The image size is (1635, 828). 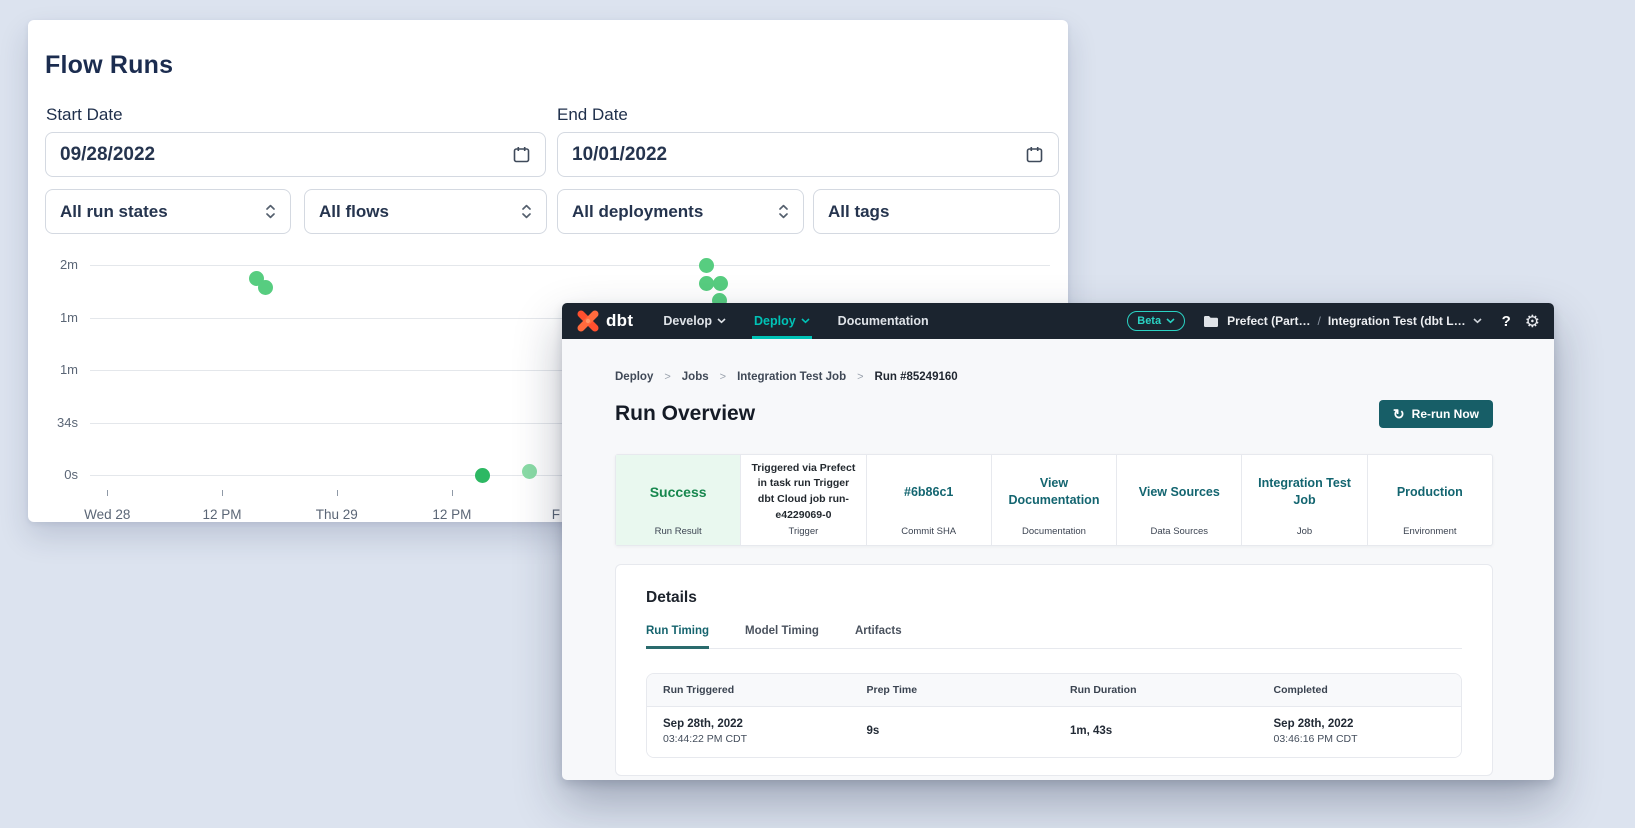 I want to click on end-date-label: End Date, so click(x=592, y=114).